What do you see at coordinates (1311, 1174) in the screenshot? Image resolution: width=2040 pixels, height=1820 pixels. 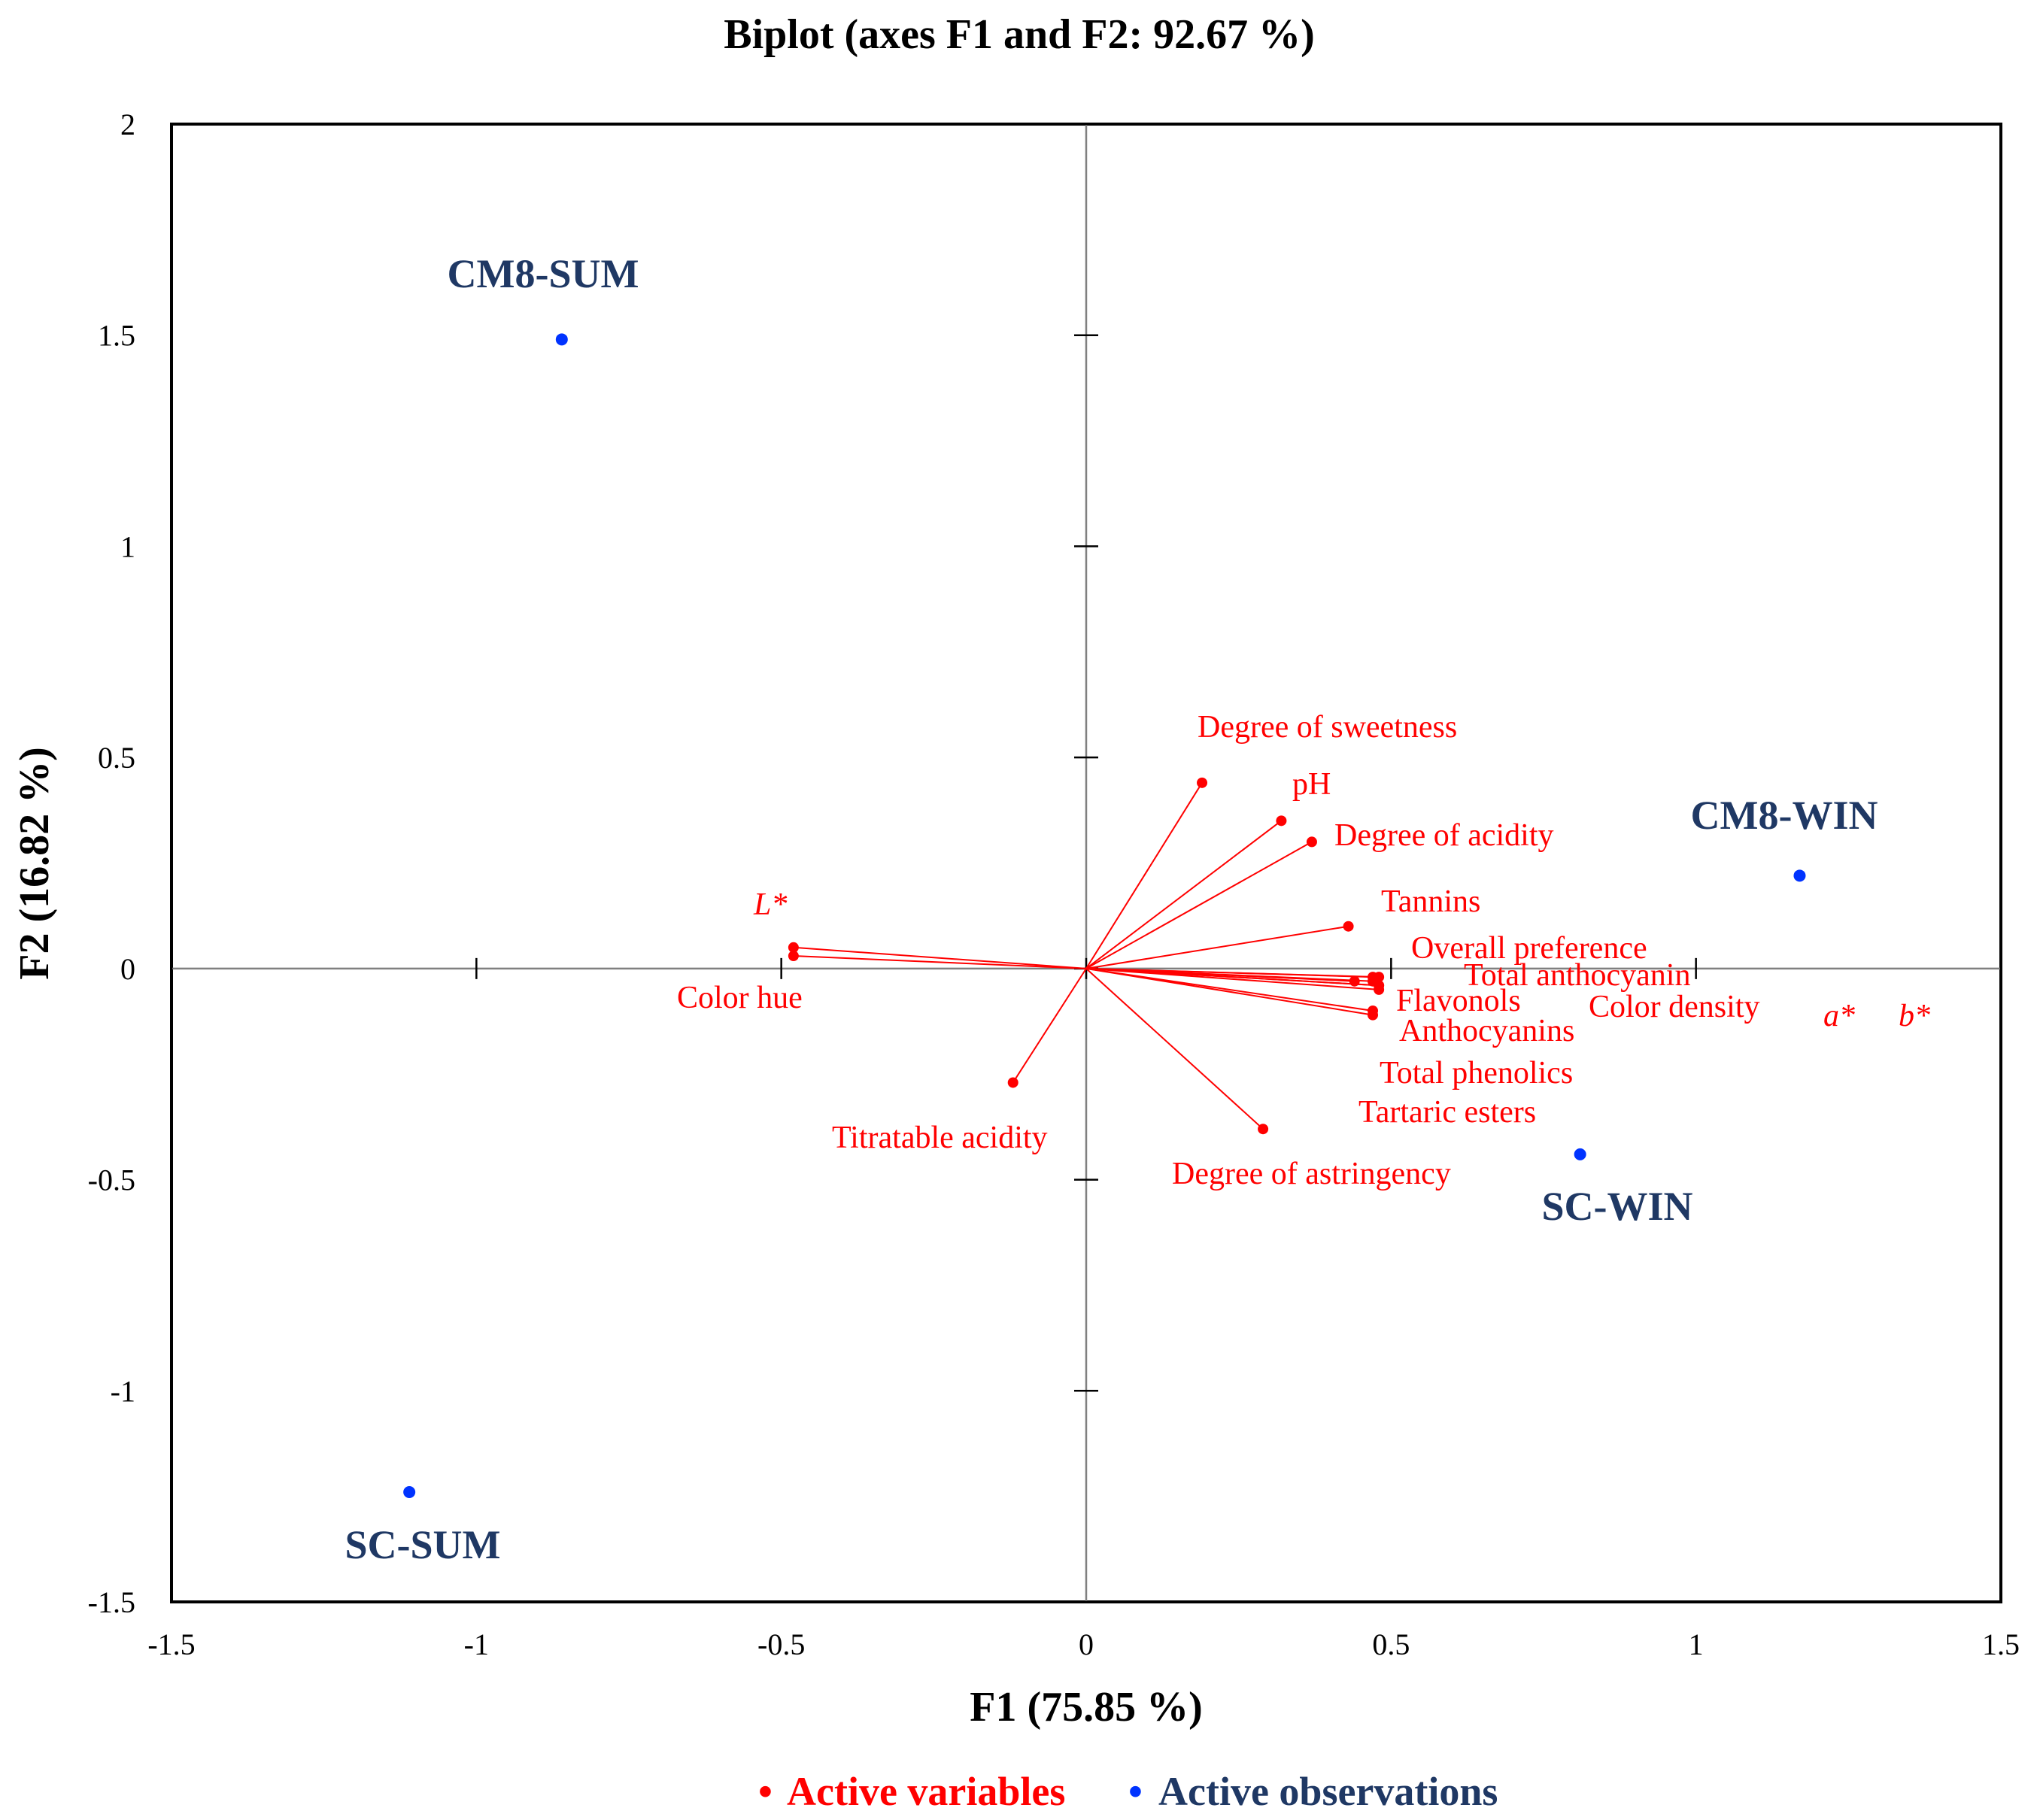 I see `variable-label-degree-of-astringency: Degree of astringency` at bounding box center [1311, 1174].